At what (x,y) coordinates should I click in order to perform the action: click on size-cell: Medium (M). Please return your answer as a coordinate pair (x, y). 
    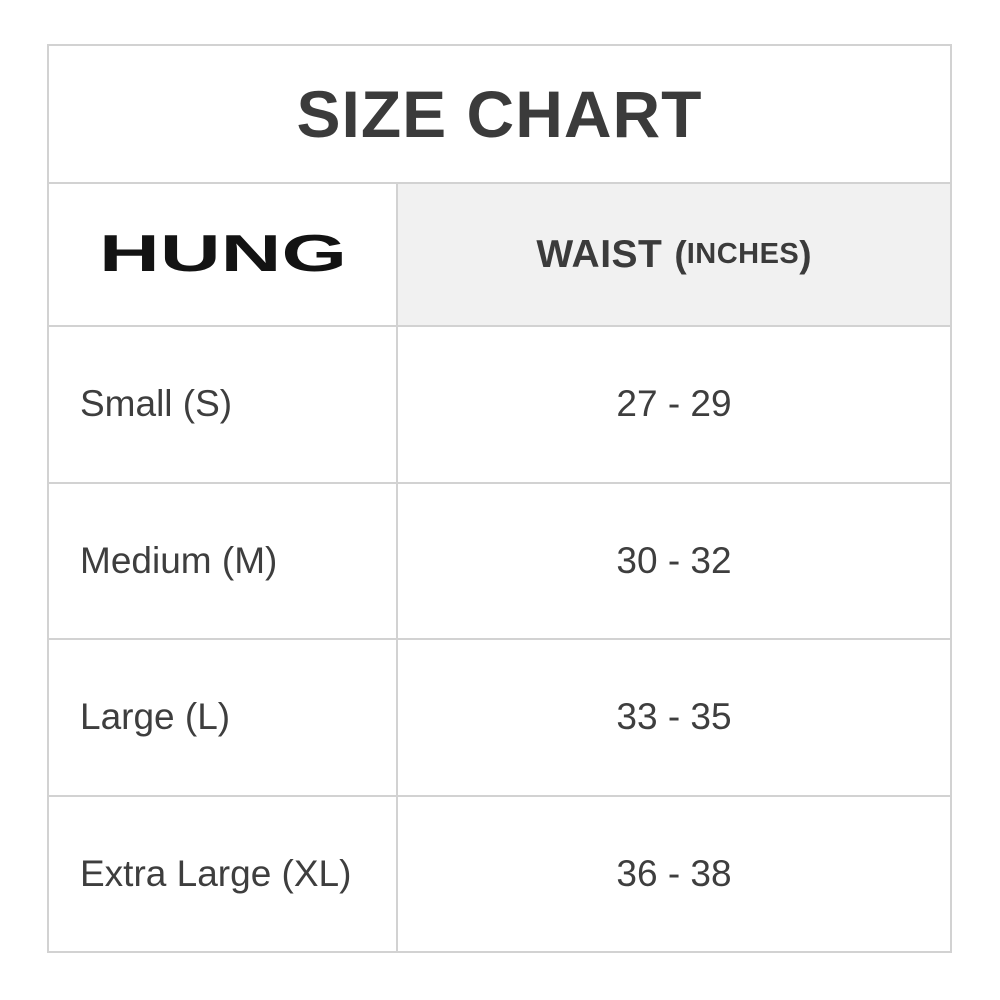
    Looking at the image, I should click on (223, 560).